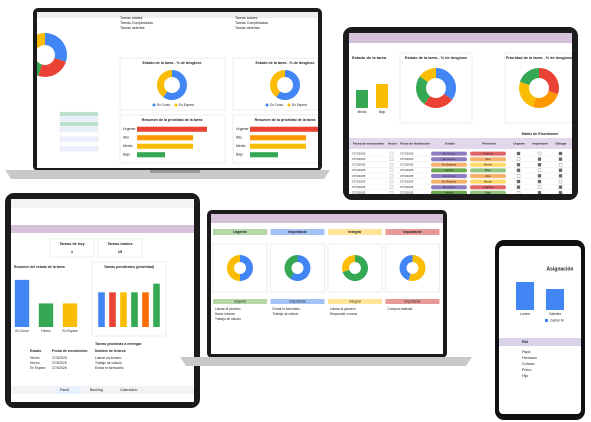  I want to click on chart-title: Resumen del estado de la tarea, so click(39, 267).